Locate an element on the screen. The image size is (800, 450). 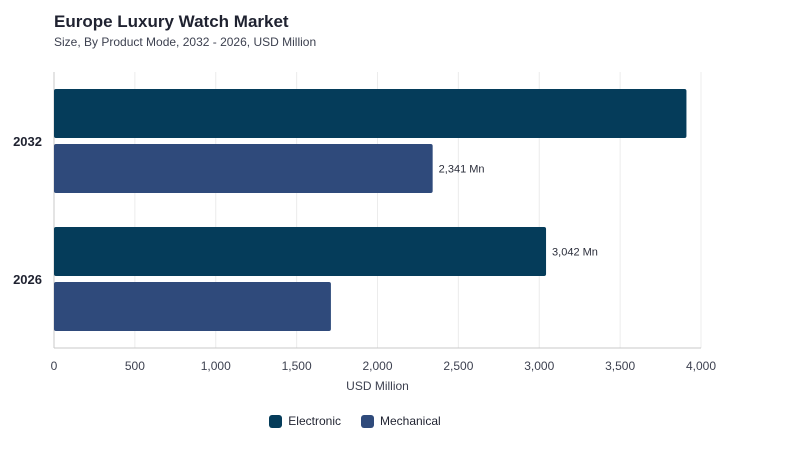
bar-electronic-2026 is located at coordinates (300, 251).